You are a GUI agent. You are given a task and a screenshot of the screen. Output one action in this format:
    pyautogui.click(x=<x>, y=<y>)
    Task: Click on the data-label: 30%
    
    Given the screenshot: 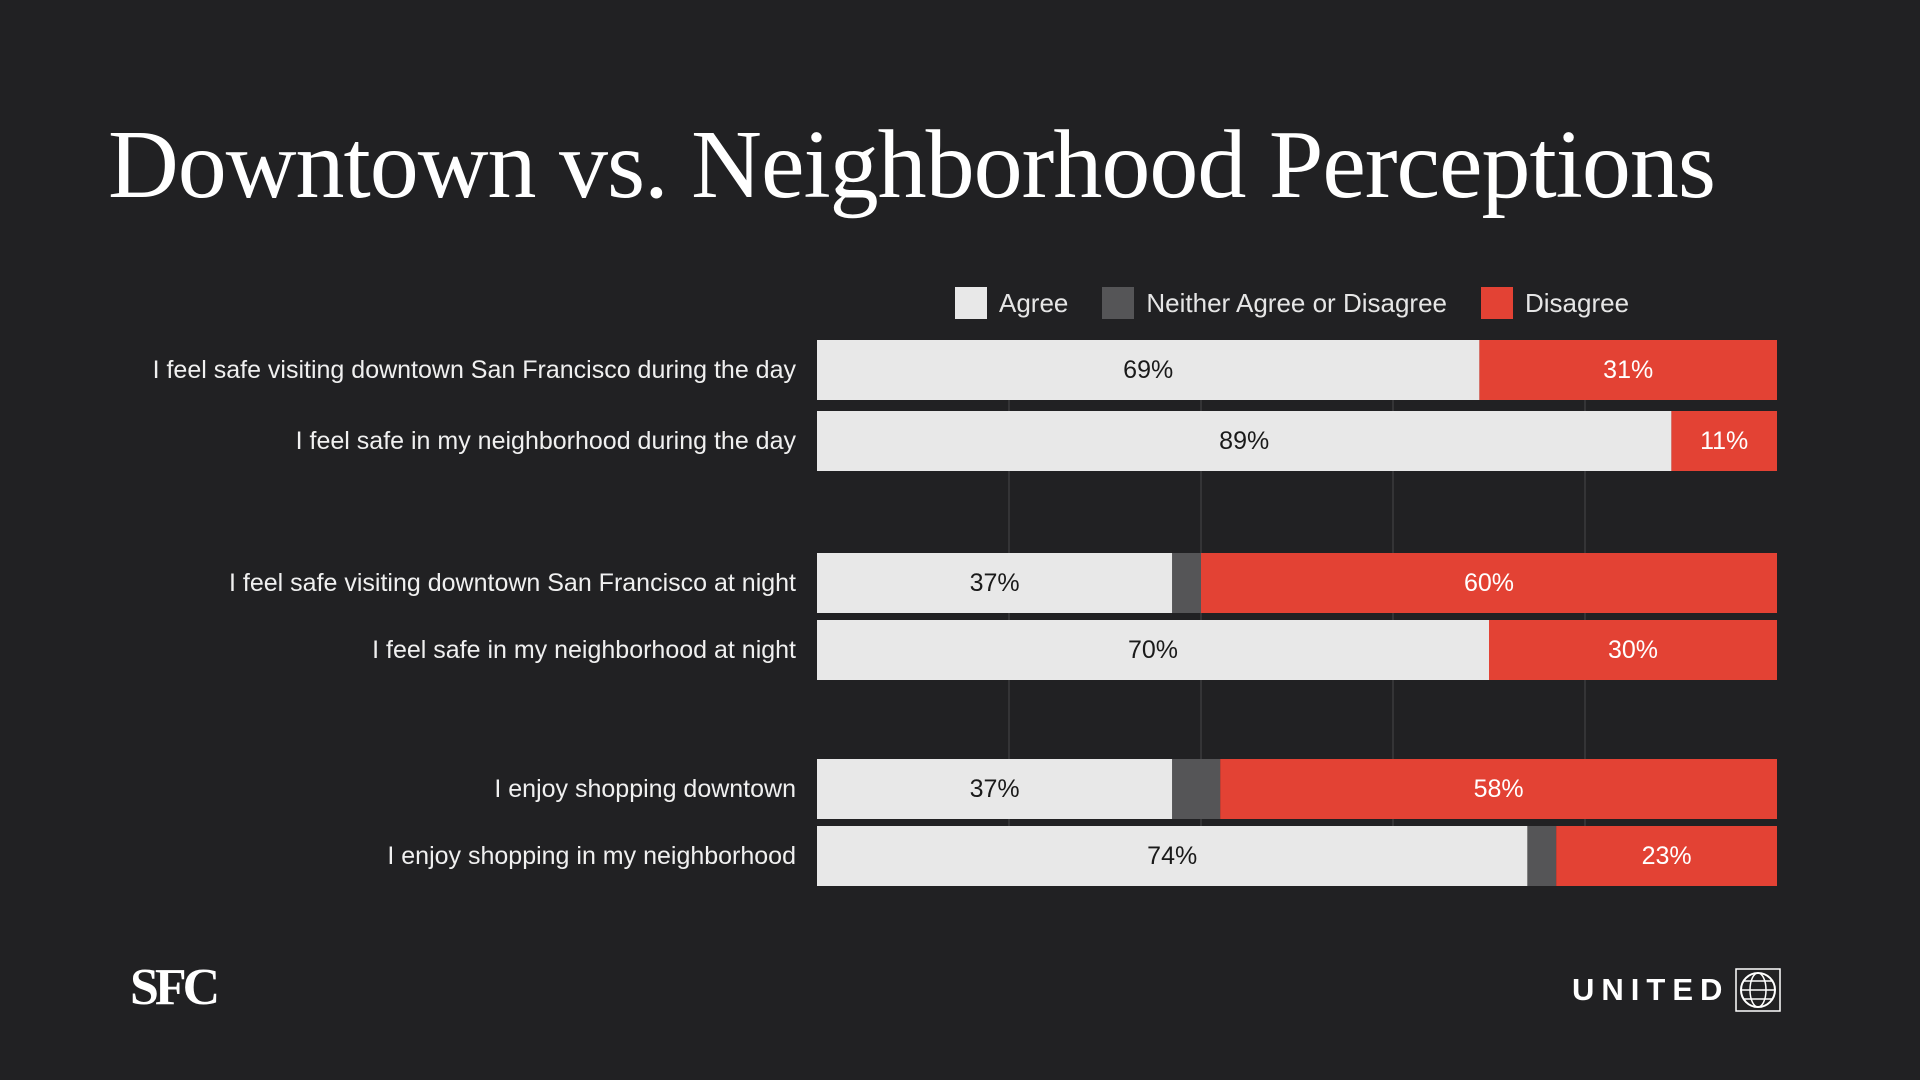 What is the action you would take?
    pyautogui.click(x=1633, y=650)
    